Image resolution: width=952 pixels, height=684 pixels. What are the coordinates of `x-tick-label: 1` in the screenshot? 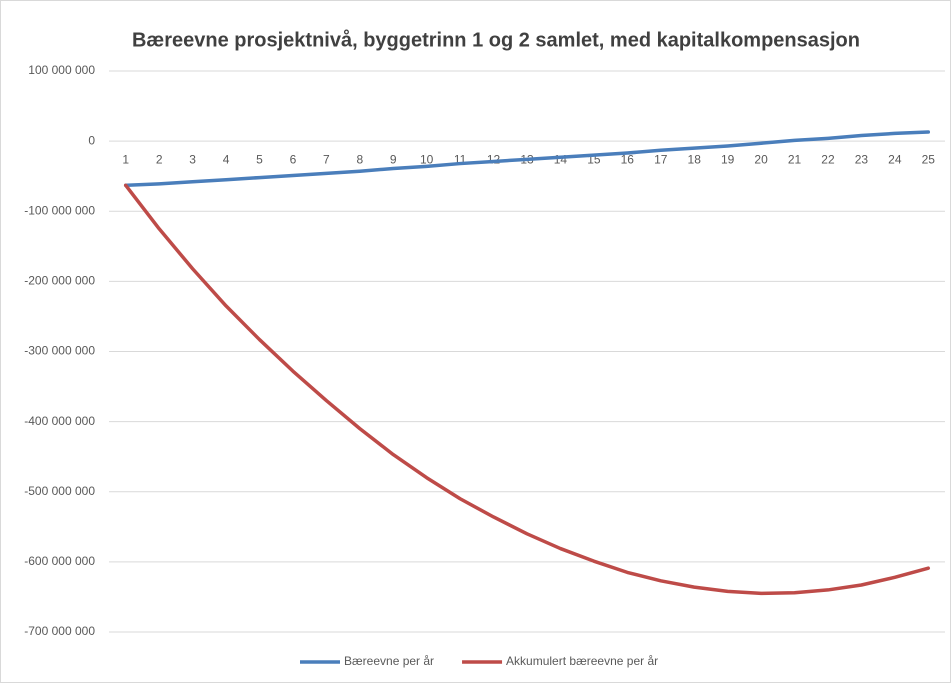 It's located at (125, 159).